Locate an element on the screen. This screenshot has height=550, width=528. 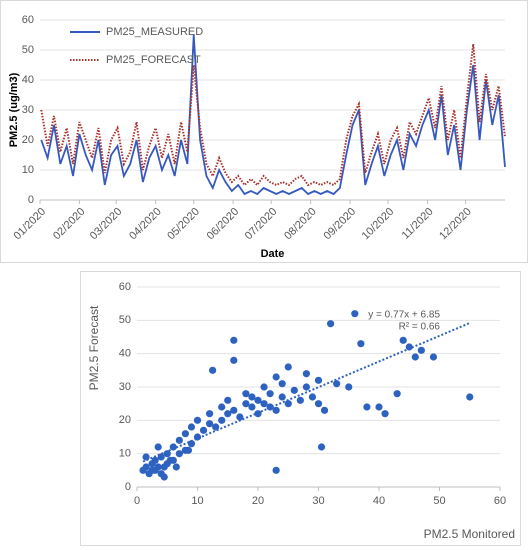
x-tick-label: 50 is located at coordinates (439, 501).